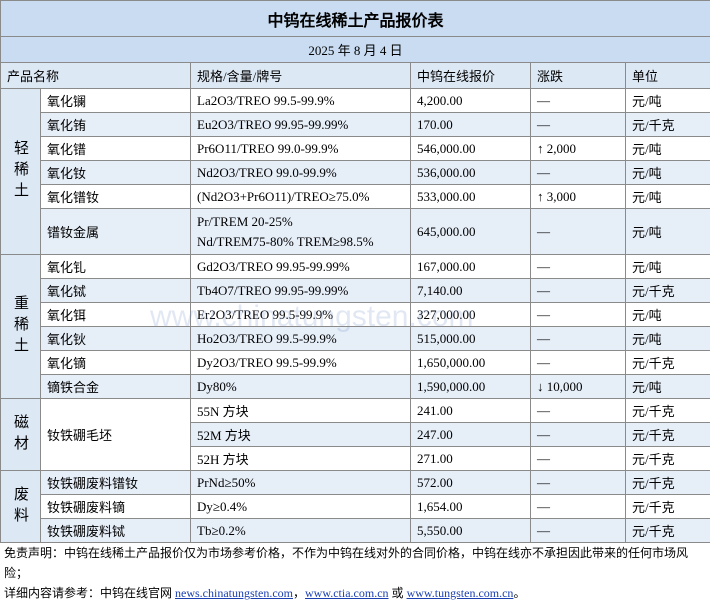 The image size is (710, 603). What do you see at coordinates (471, 339) in the screenshot?
I see `price: 515,000.00` at bounding box center [471, 339].